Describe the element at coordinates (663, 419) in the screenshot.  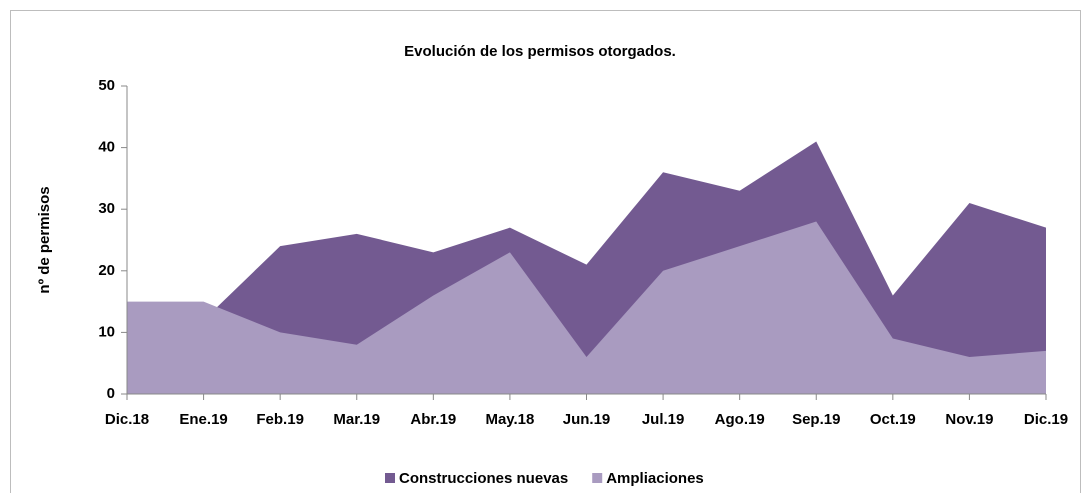
I see `x-tick-label: Jul.19` at that location.